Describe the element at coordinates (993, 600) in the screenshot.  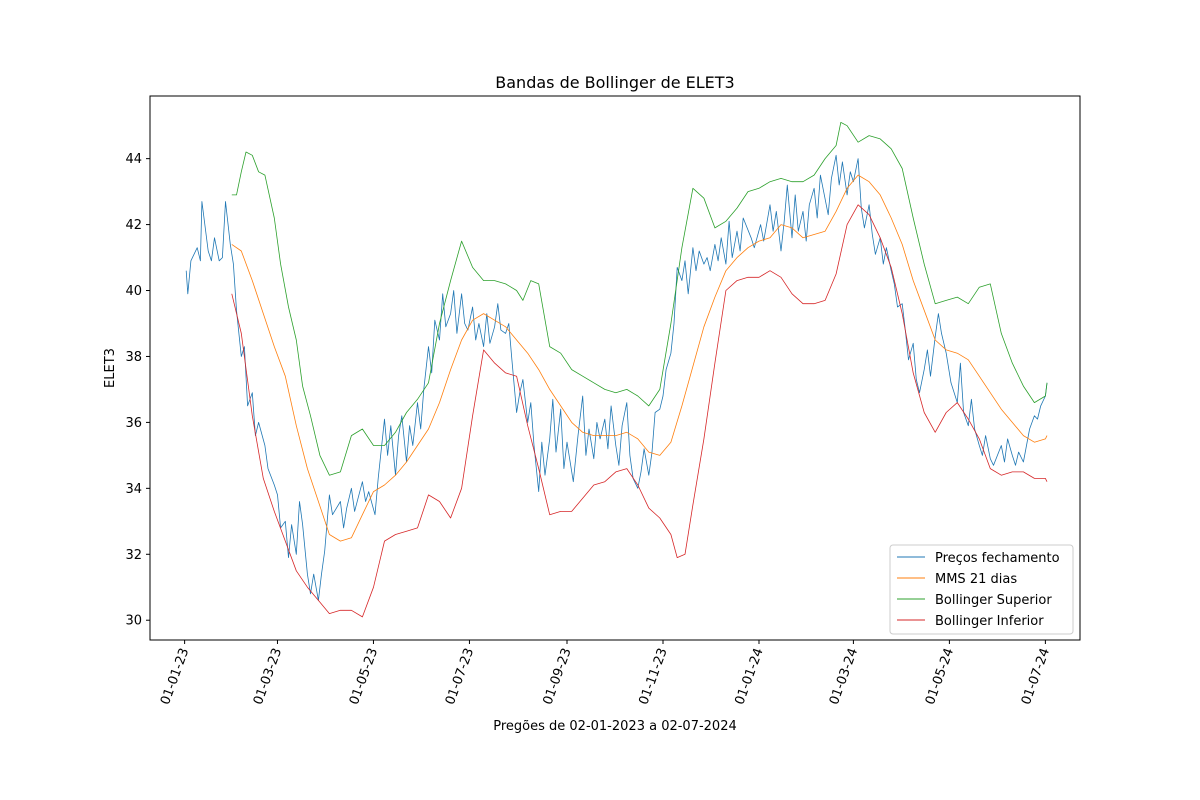
I see `legend-label: Bollinger Superior` at that location.